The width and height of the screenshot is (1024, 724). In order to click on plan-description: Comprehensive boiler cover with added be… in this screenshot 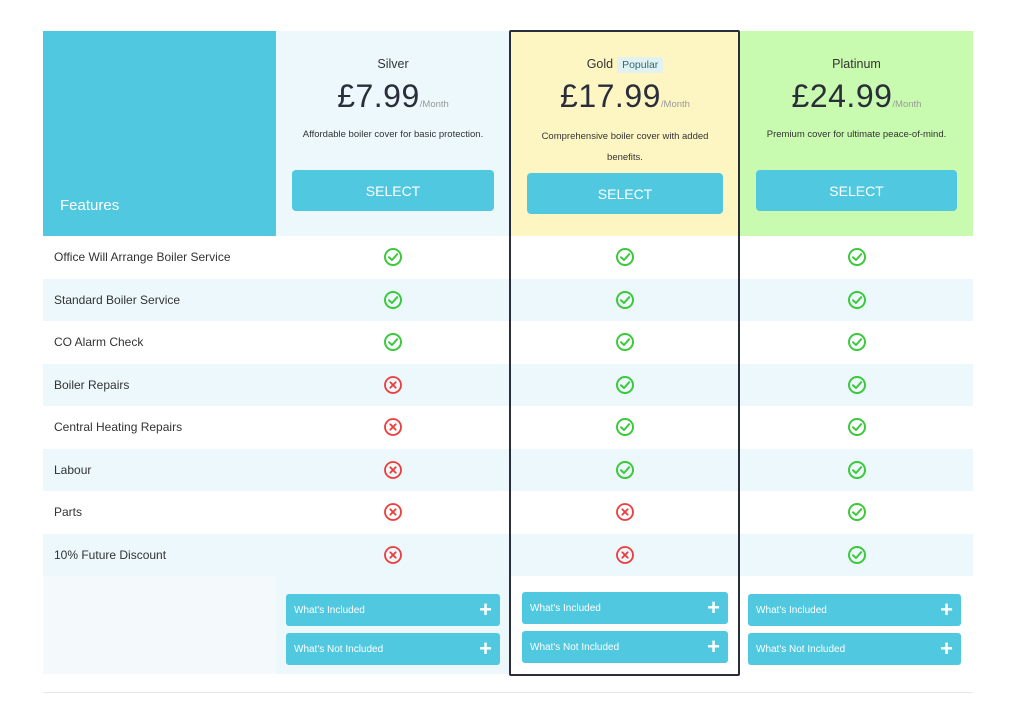, I will do `click(625, 147)`.